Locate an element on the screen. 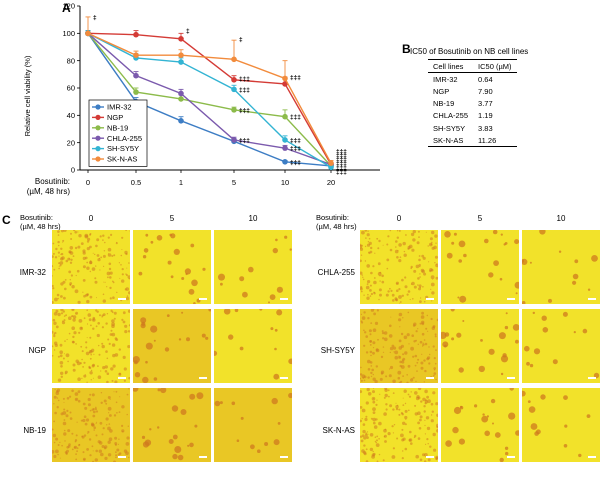 The width and height of the screenshot is (600, 478). table-row: SH-SY5Y 3.83 is located at coordinates (472, 128).